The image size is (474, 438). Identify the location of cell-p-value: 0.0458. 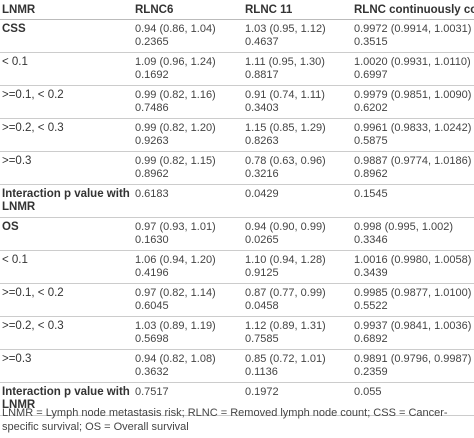
(262, 305).